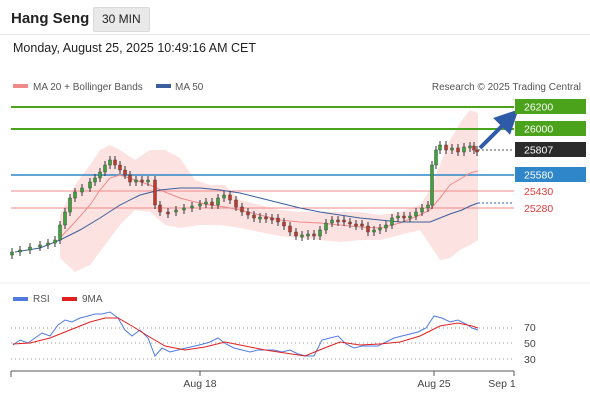 This screenshot has height=400, width=590. I want to click on level-tag-pivot, so click(550, 174).